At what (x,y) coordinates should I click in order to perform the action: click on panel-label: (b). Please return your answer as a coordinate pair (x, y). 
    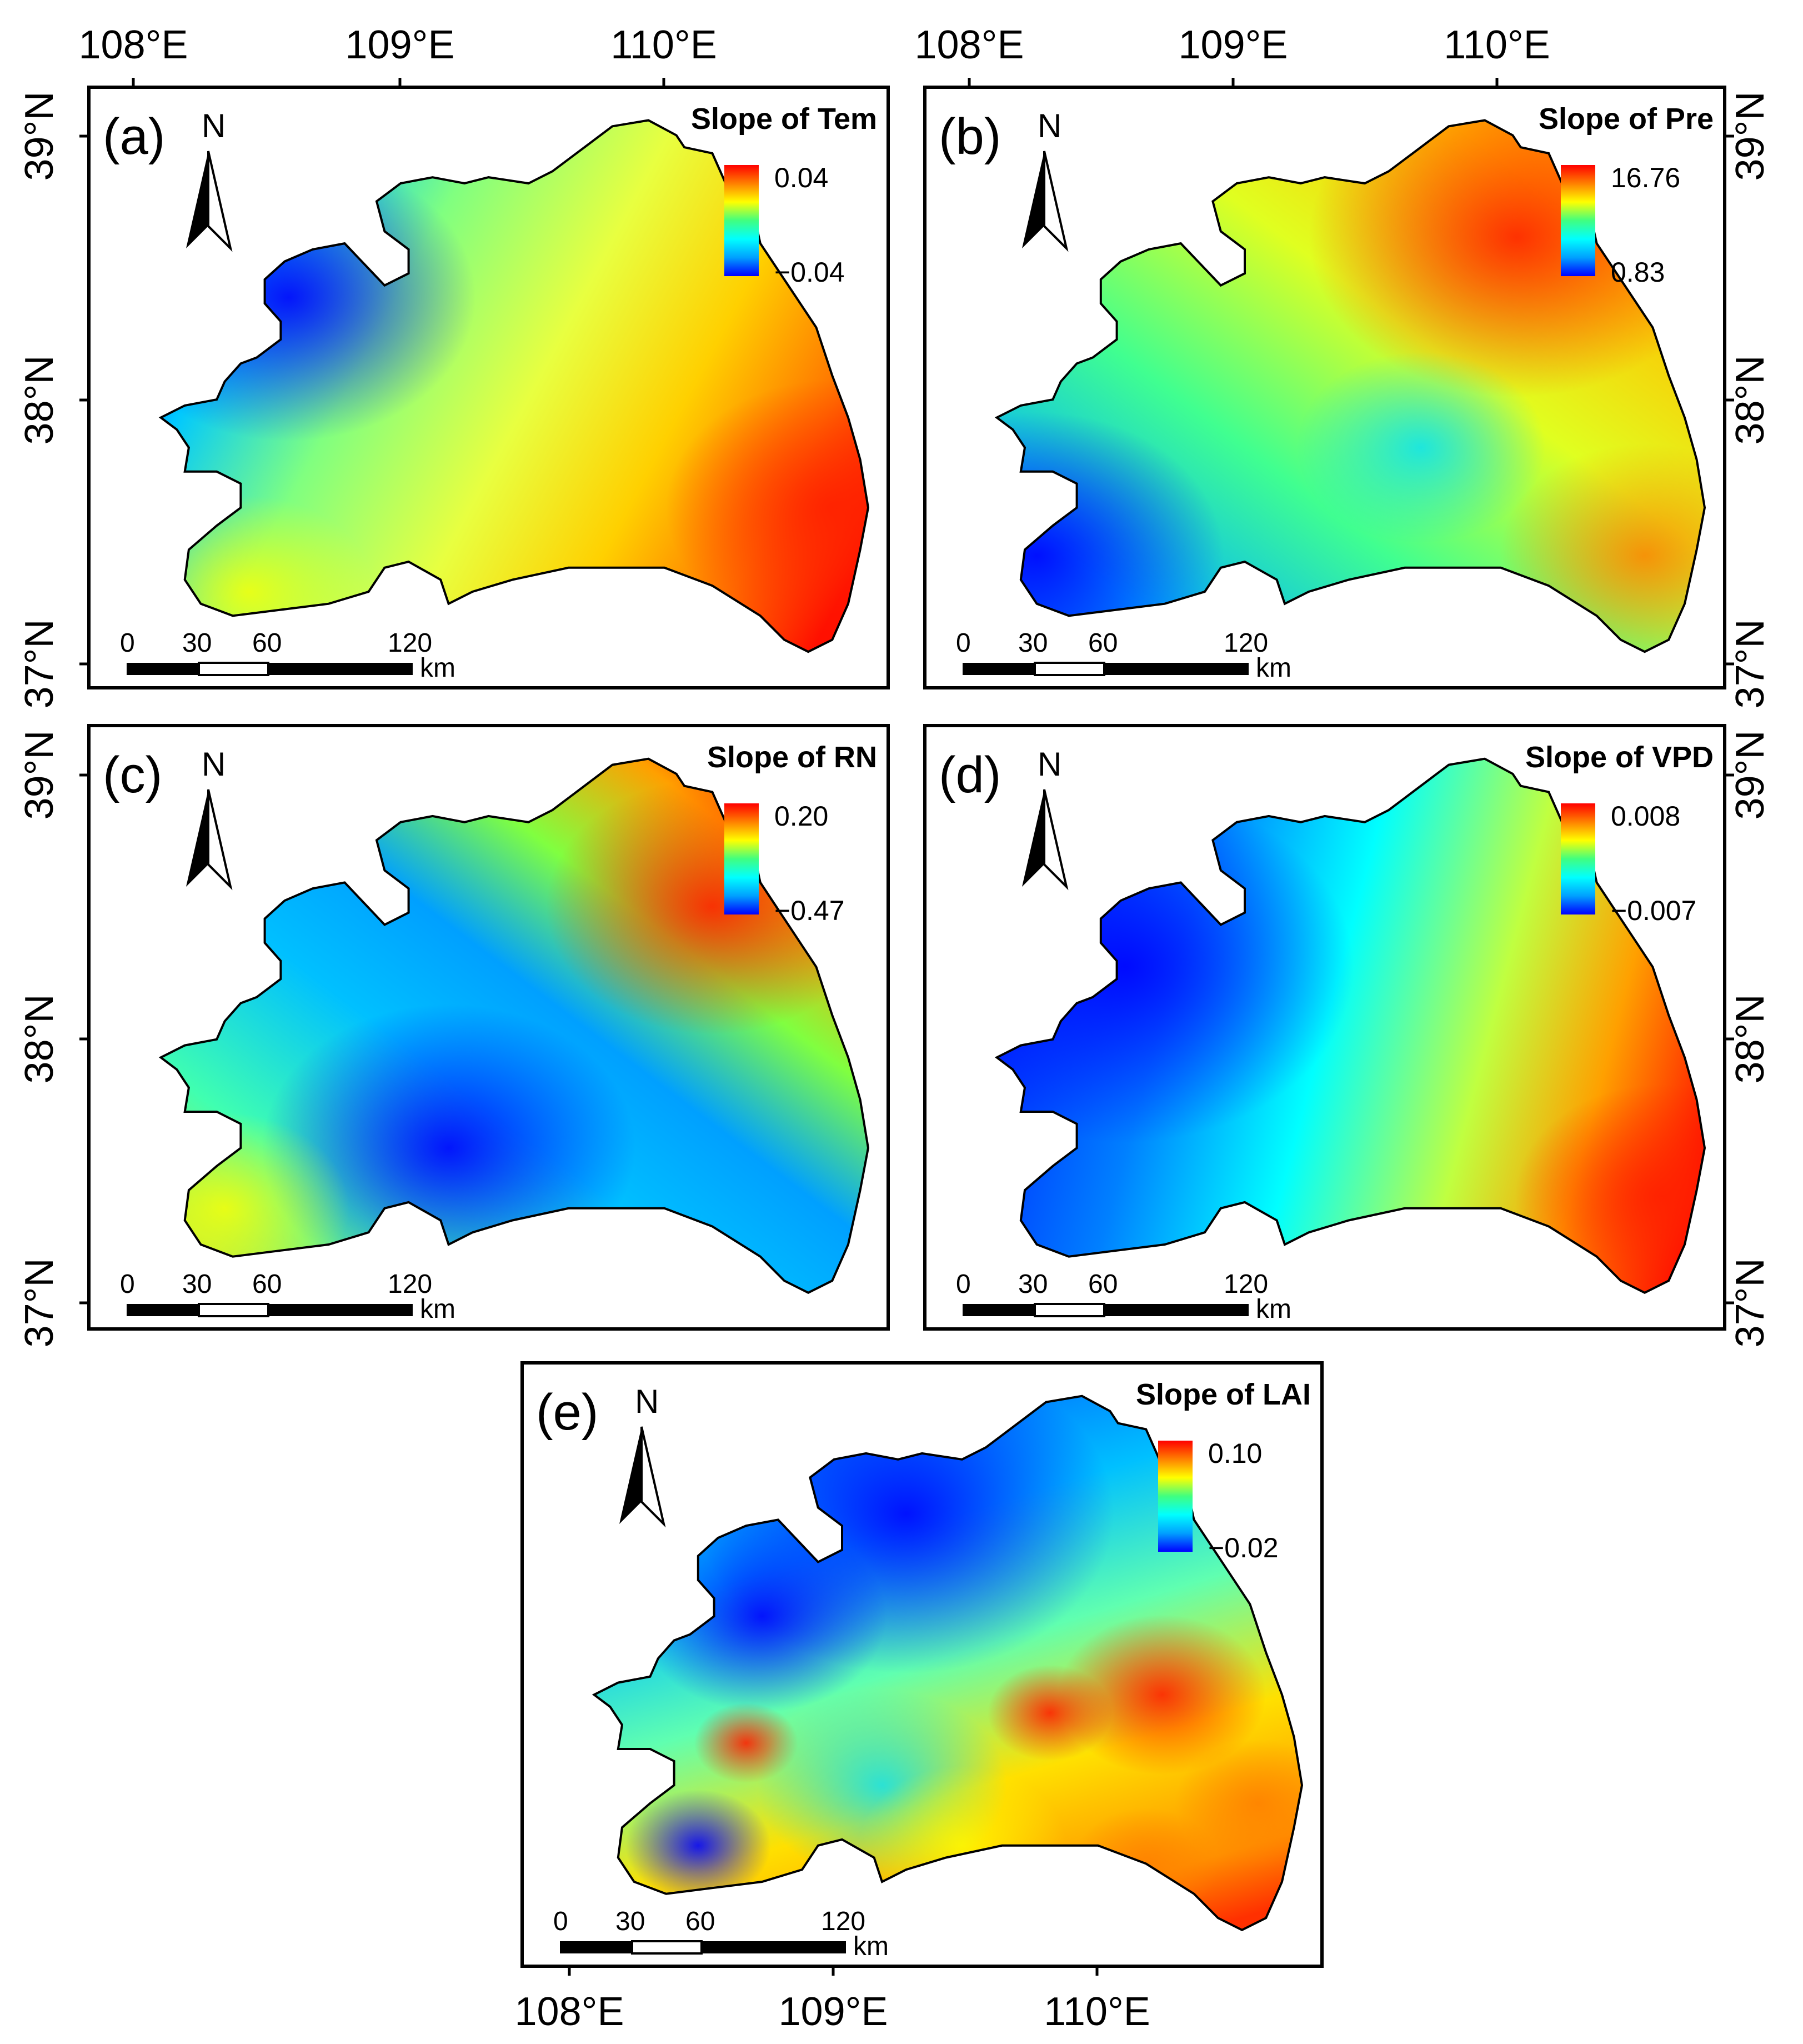
    Looking at the image, I should click on (970, 136).